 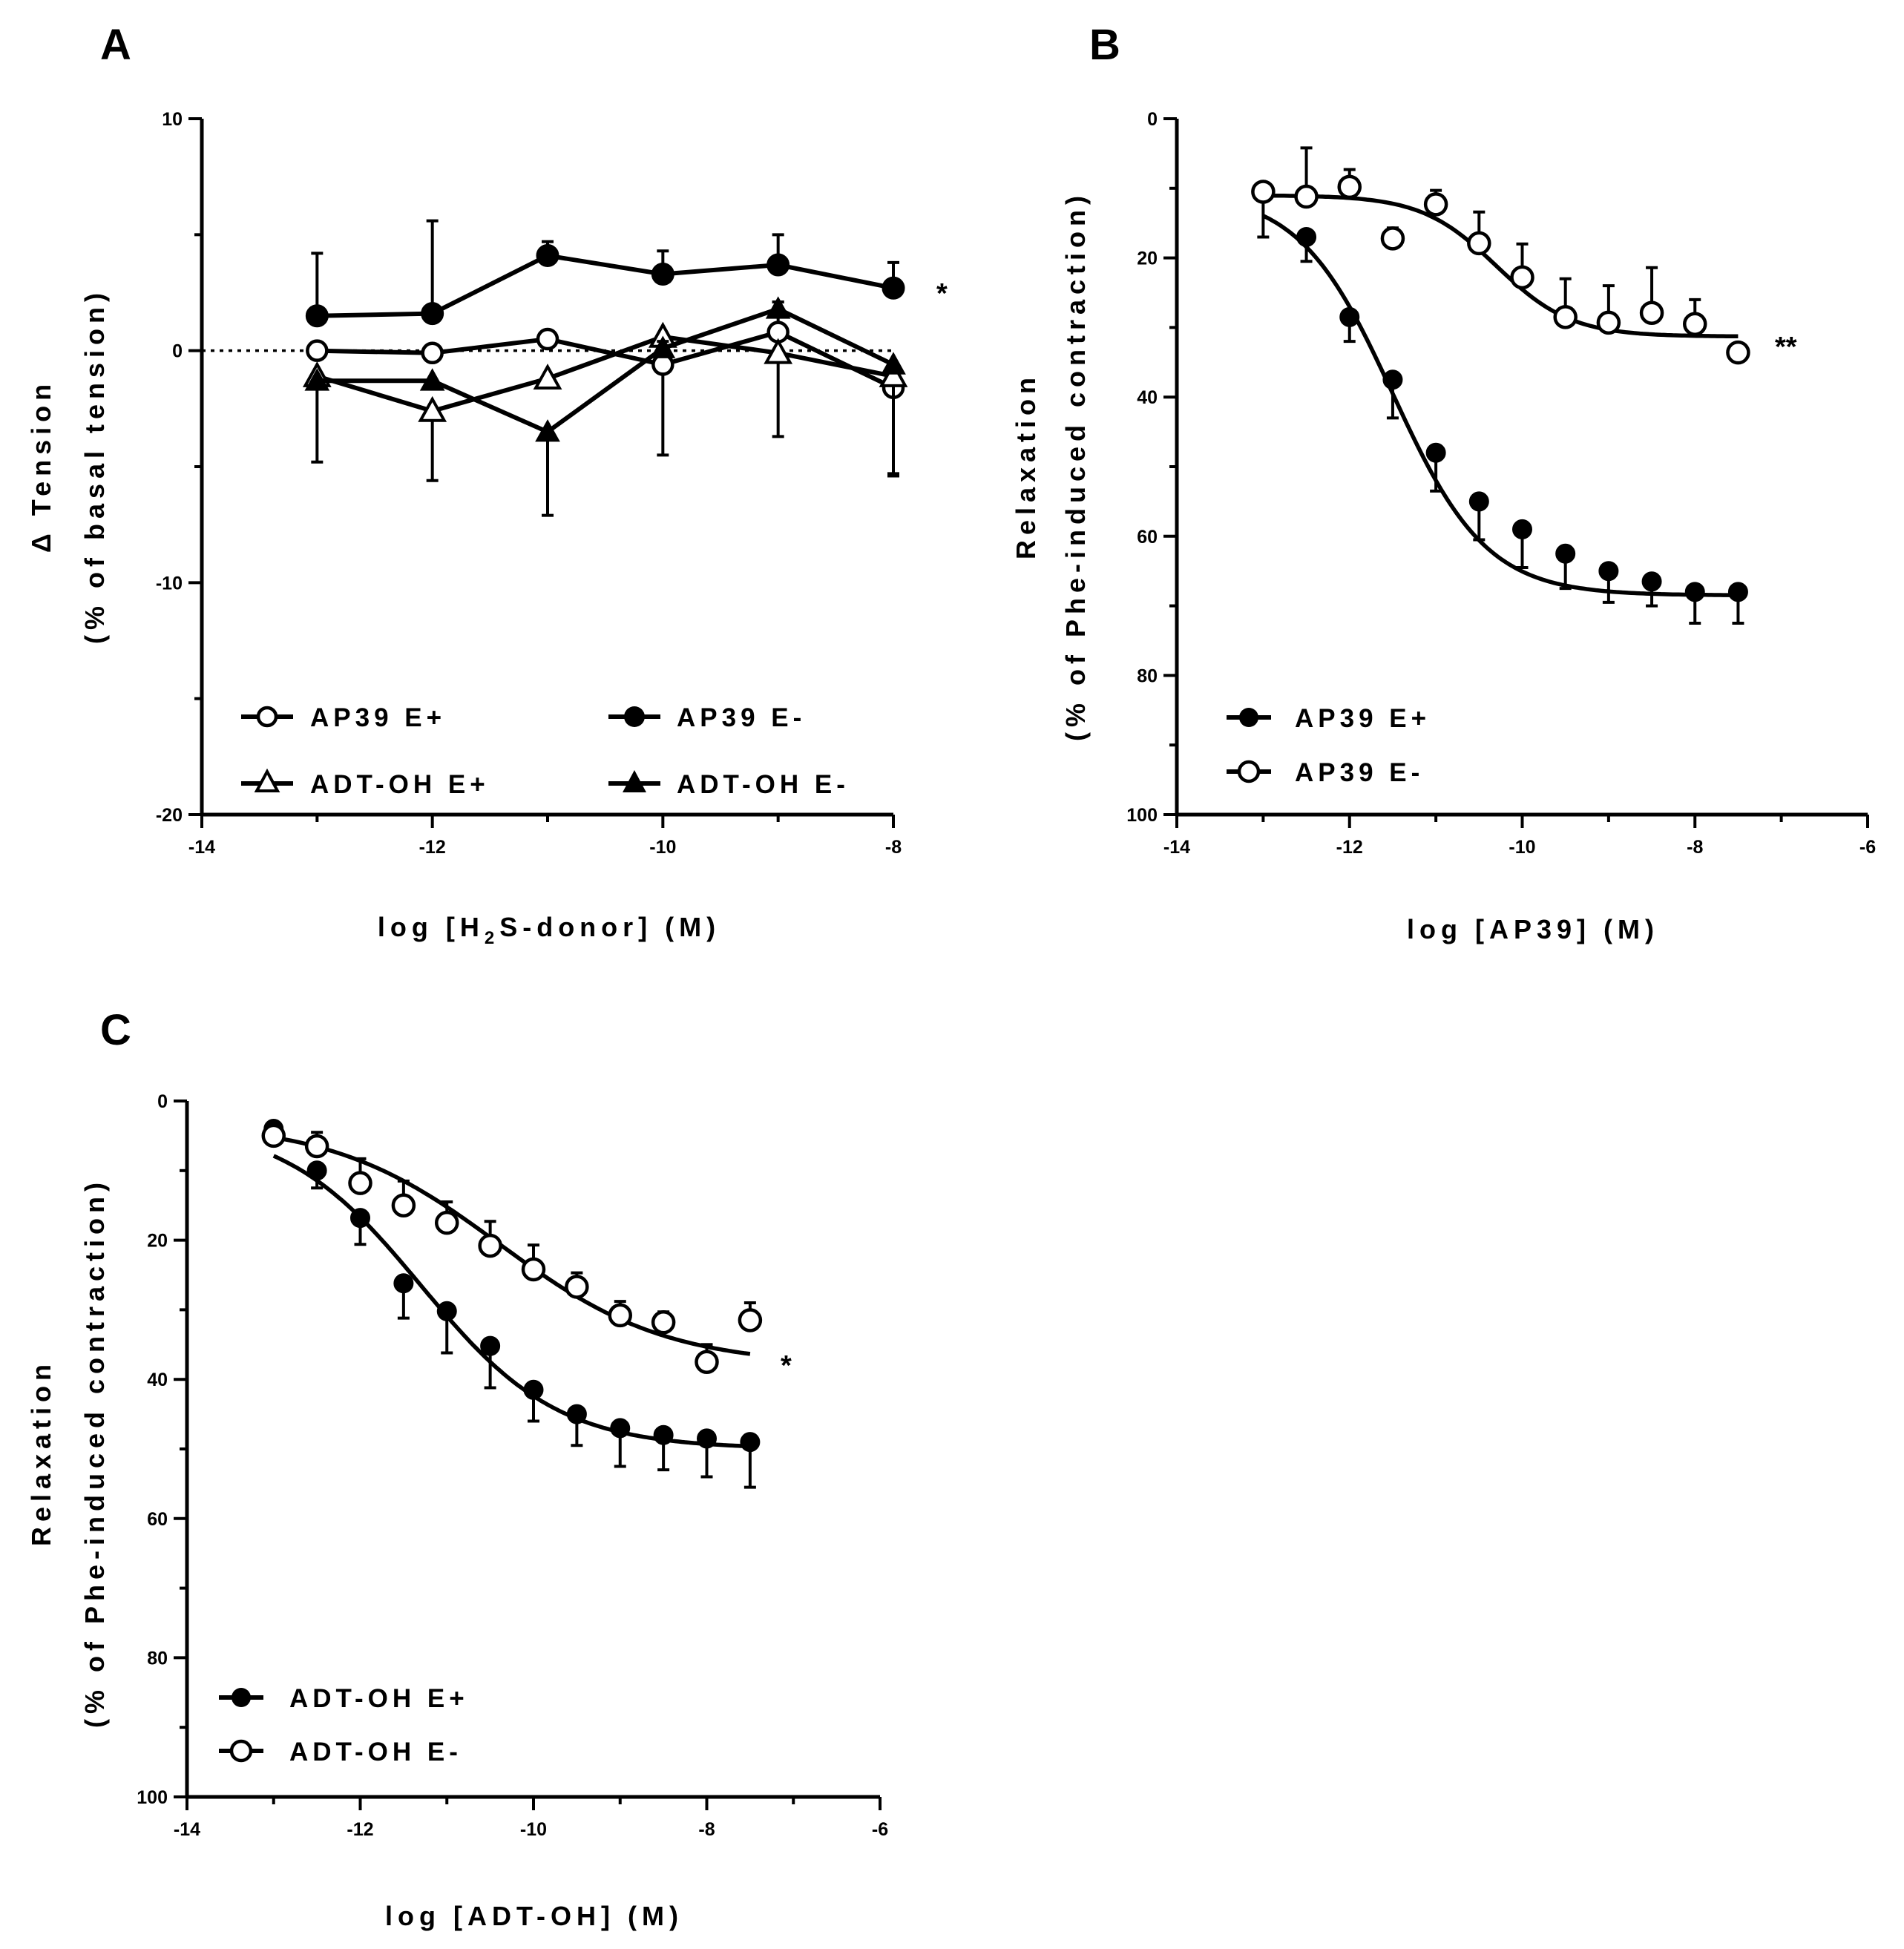 I want to click on legend-ap39-e-plus: AP39 E+, so click(x=343, y=717).